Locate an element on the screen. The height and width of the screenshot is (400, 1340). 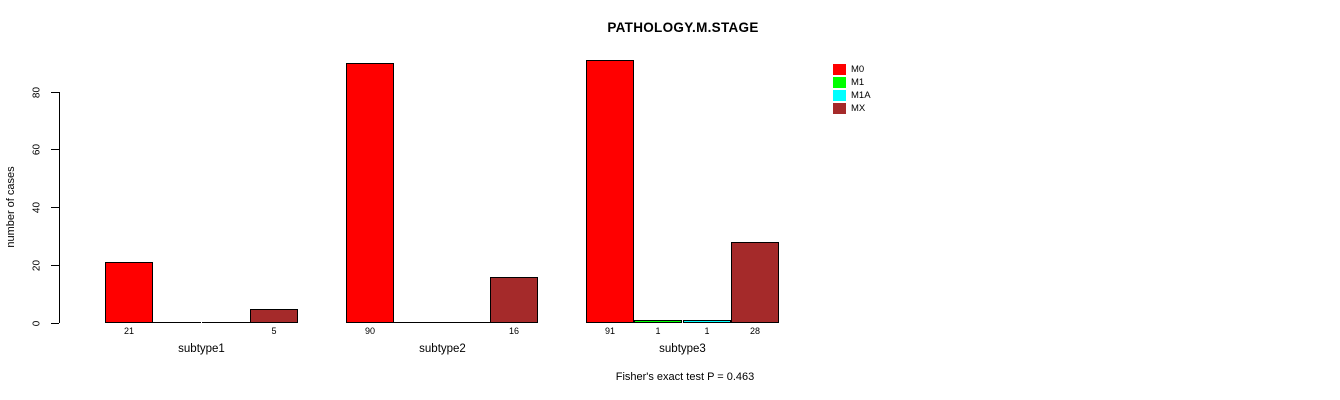
legend-swatch-M1 is located at coordinates (839, 82).